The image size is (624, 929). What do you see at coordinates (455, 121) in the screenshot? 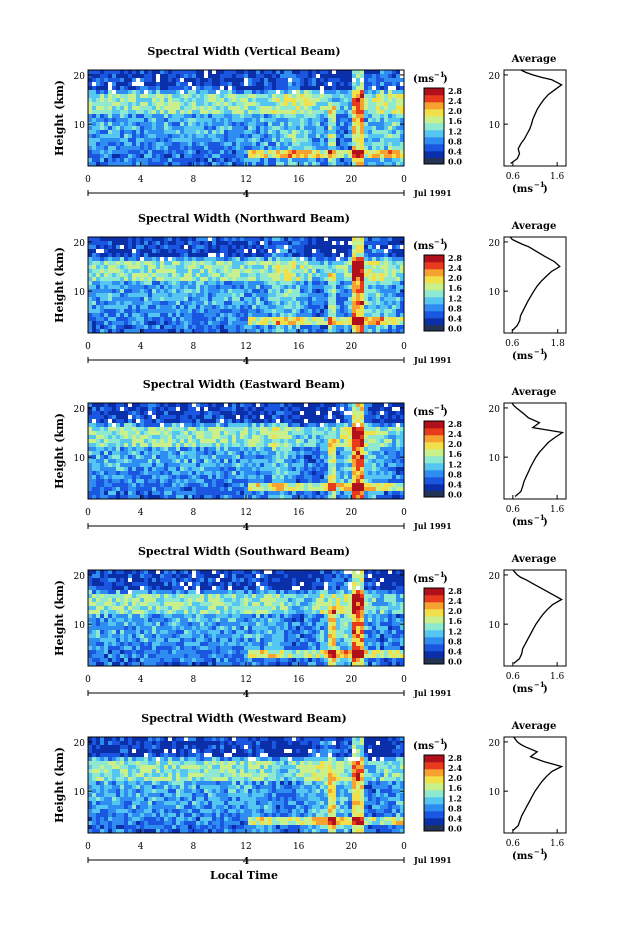
I see `colorbar-tick-label: 1.6` at bounding box center [455, 121].